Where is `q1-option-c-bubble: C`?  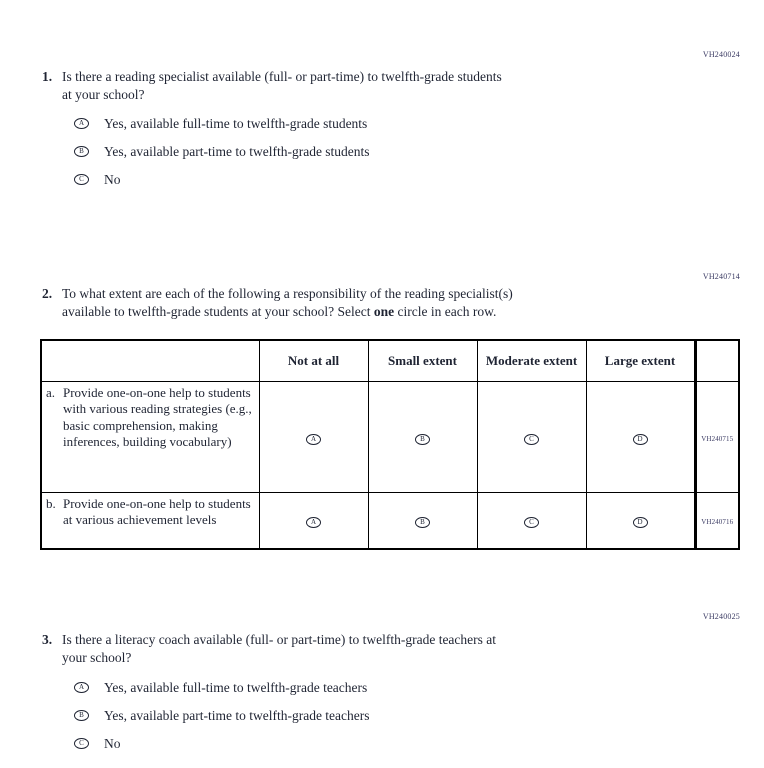 q1-option-c-bubble: C is located at coordinates (81, 179).